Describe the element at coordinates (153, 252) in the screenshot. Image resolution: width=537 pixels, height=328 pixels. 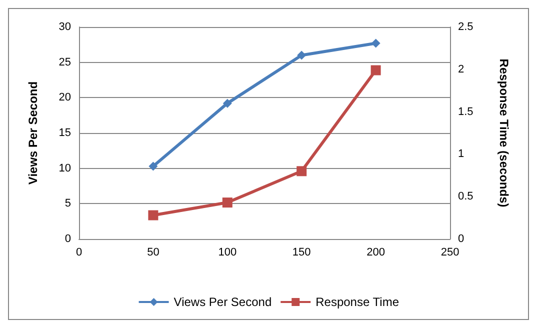
I see `x-tick-label: 50` at that location.